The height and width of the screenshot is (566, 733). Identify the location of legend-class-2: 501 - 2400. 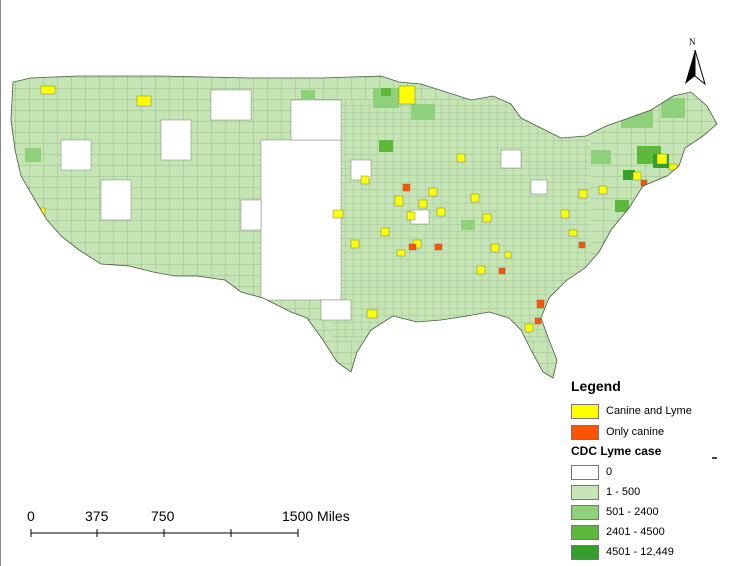
(615, 512).